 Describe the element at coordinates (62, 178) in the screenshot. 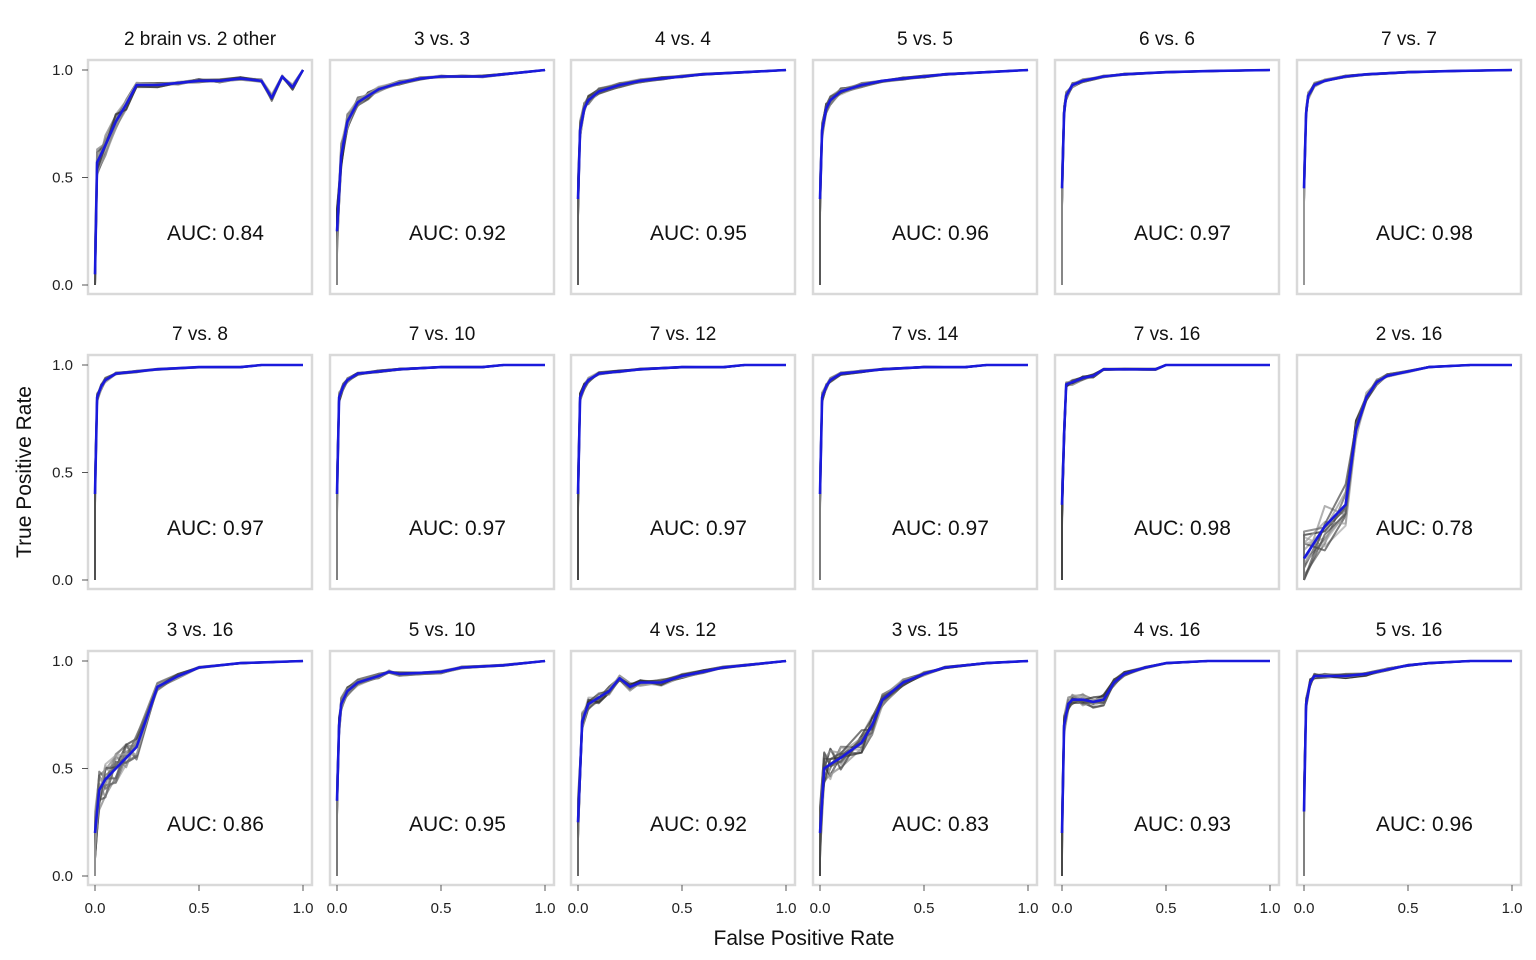

I see `y-tick-label: 0.5` at that location.